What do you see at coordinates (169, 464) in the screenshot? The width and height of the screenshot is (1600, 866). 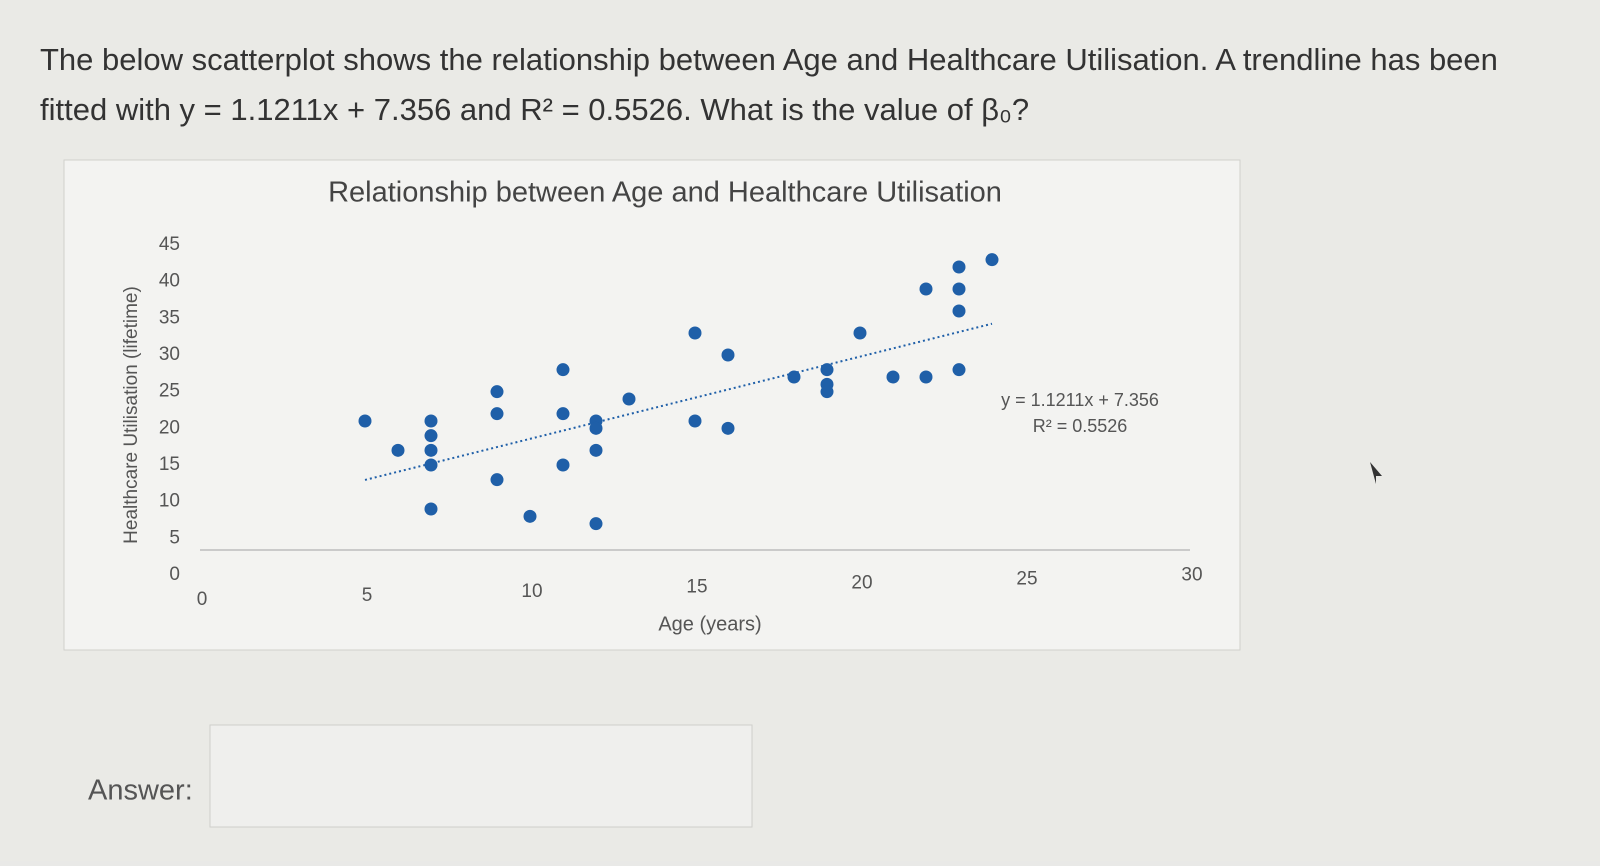 I see `y-tick-label: 15` at bounding box center [169, 464].